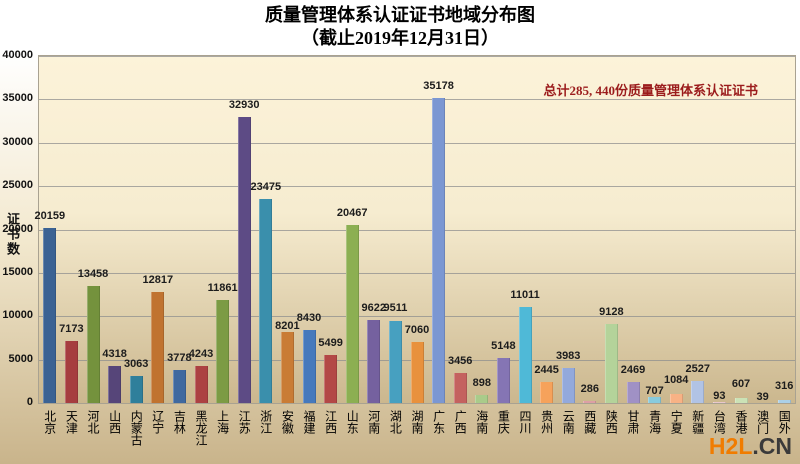 This screenshot has height=464, width=800. What do you see at coordinates (50, 216) in the screenshot?
I see `bar-value-label: 20159` at bounding box center [50, 216].